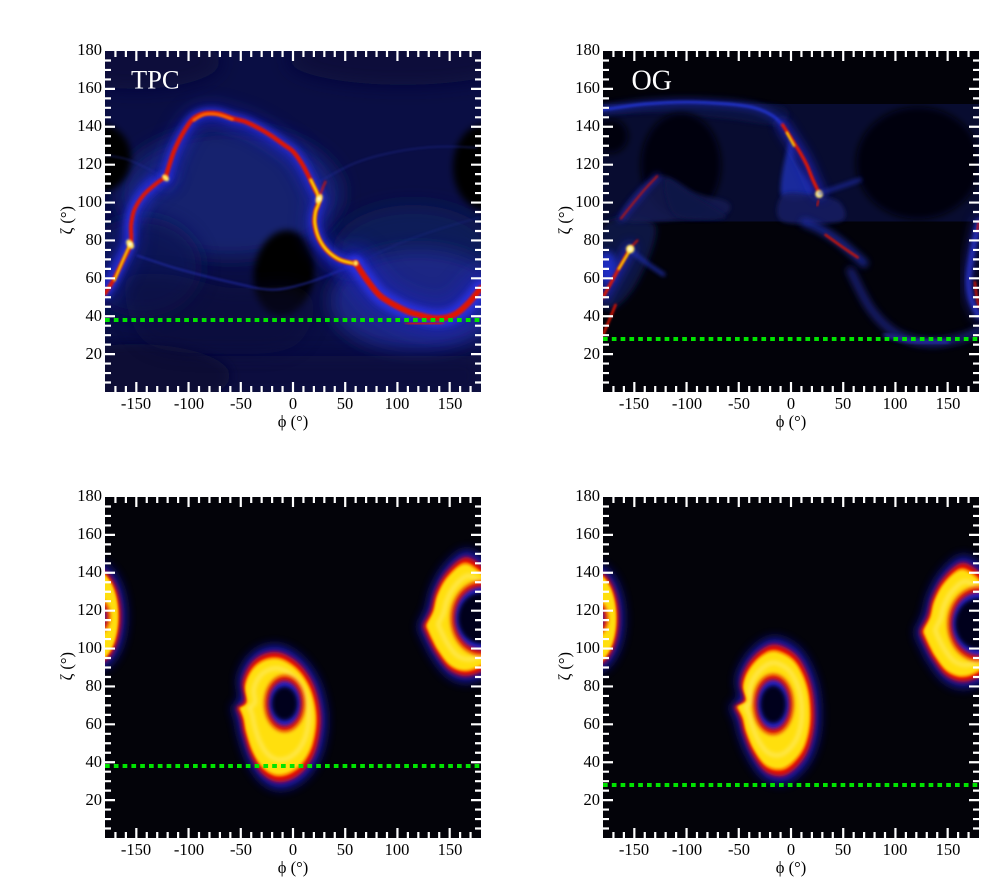  What do you see at coordinates (652, 81) in the screenshot?
I see `svg-text: OG` at bounding box center [652, 81].